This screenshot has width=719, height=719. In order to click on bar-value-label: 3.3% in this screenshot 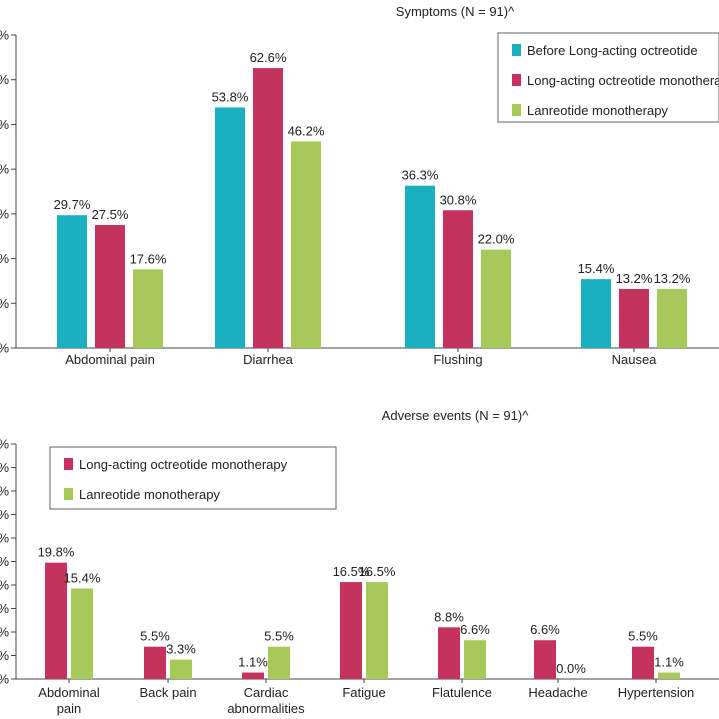, I will do `click(181, 649)`.